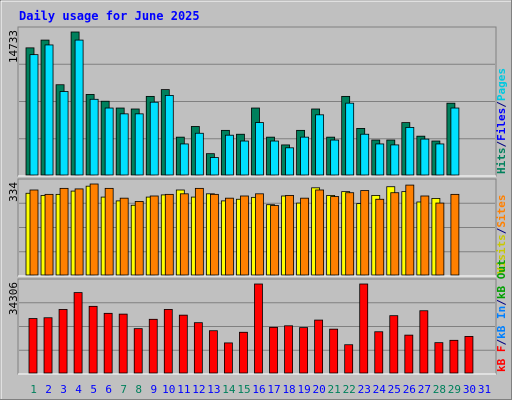 This screenshot has height=400, width=512. I want to click on x-tick-label-day-26: 26, so click(409, 389).